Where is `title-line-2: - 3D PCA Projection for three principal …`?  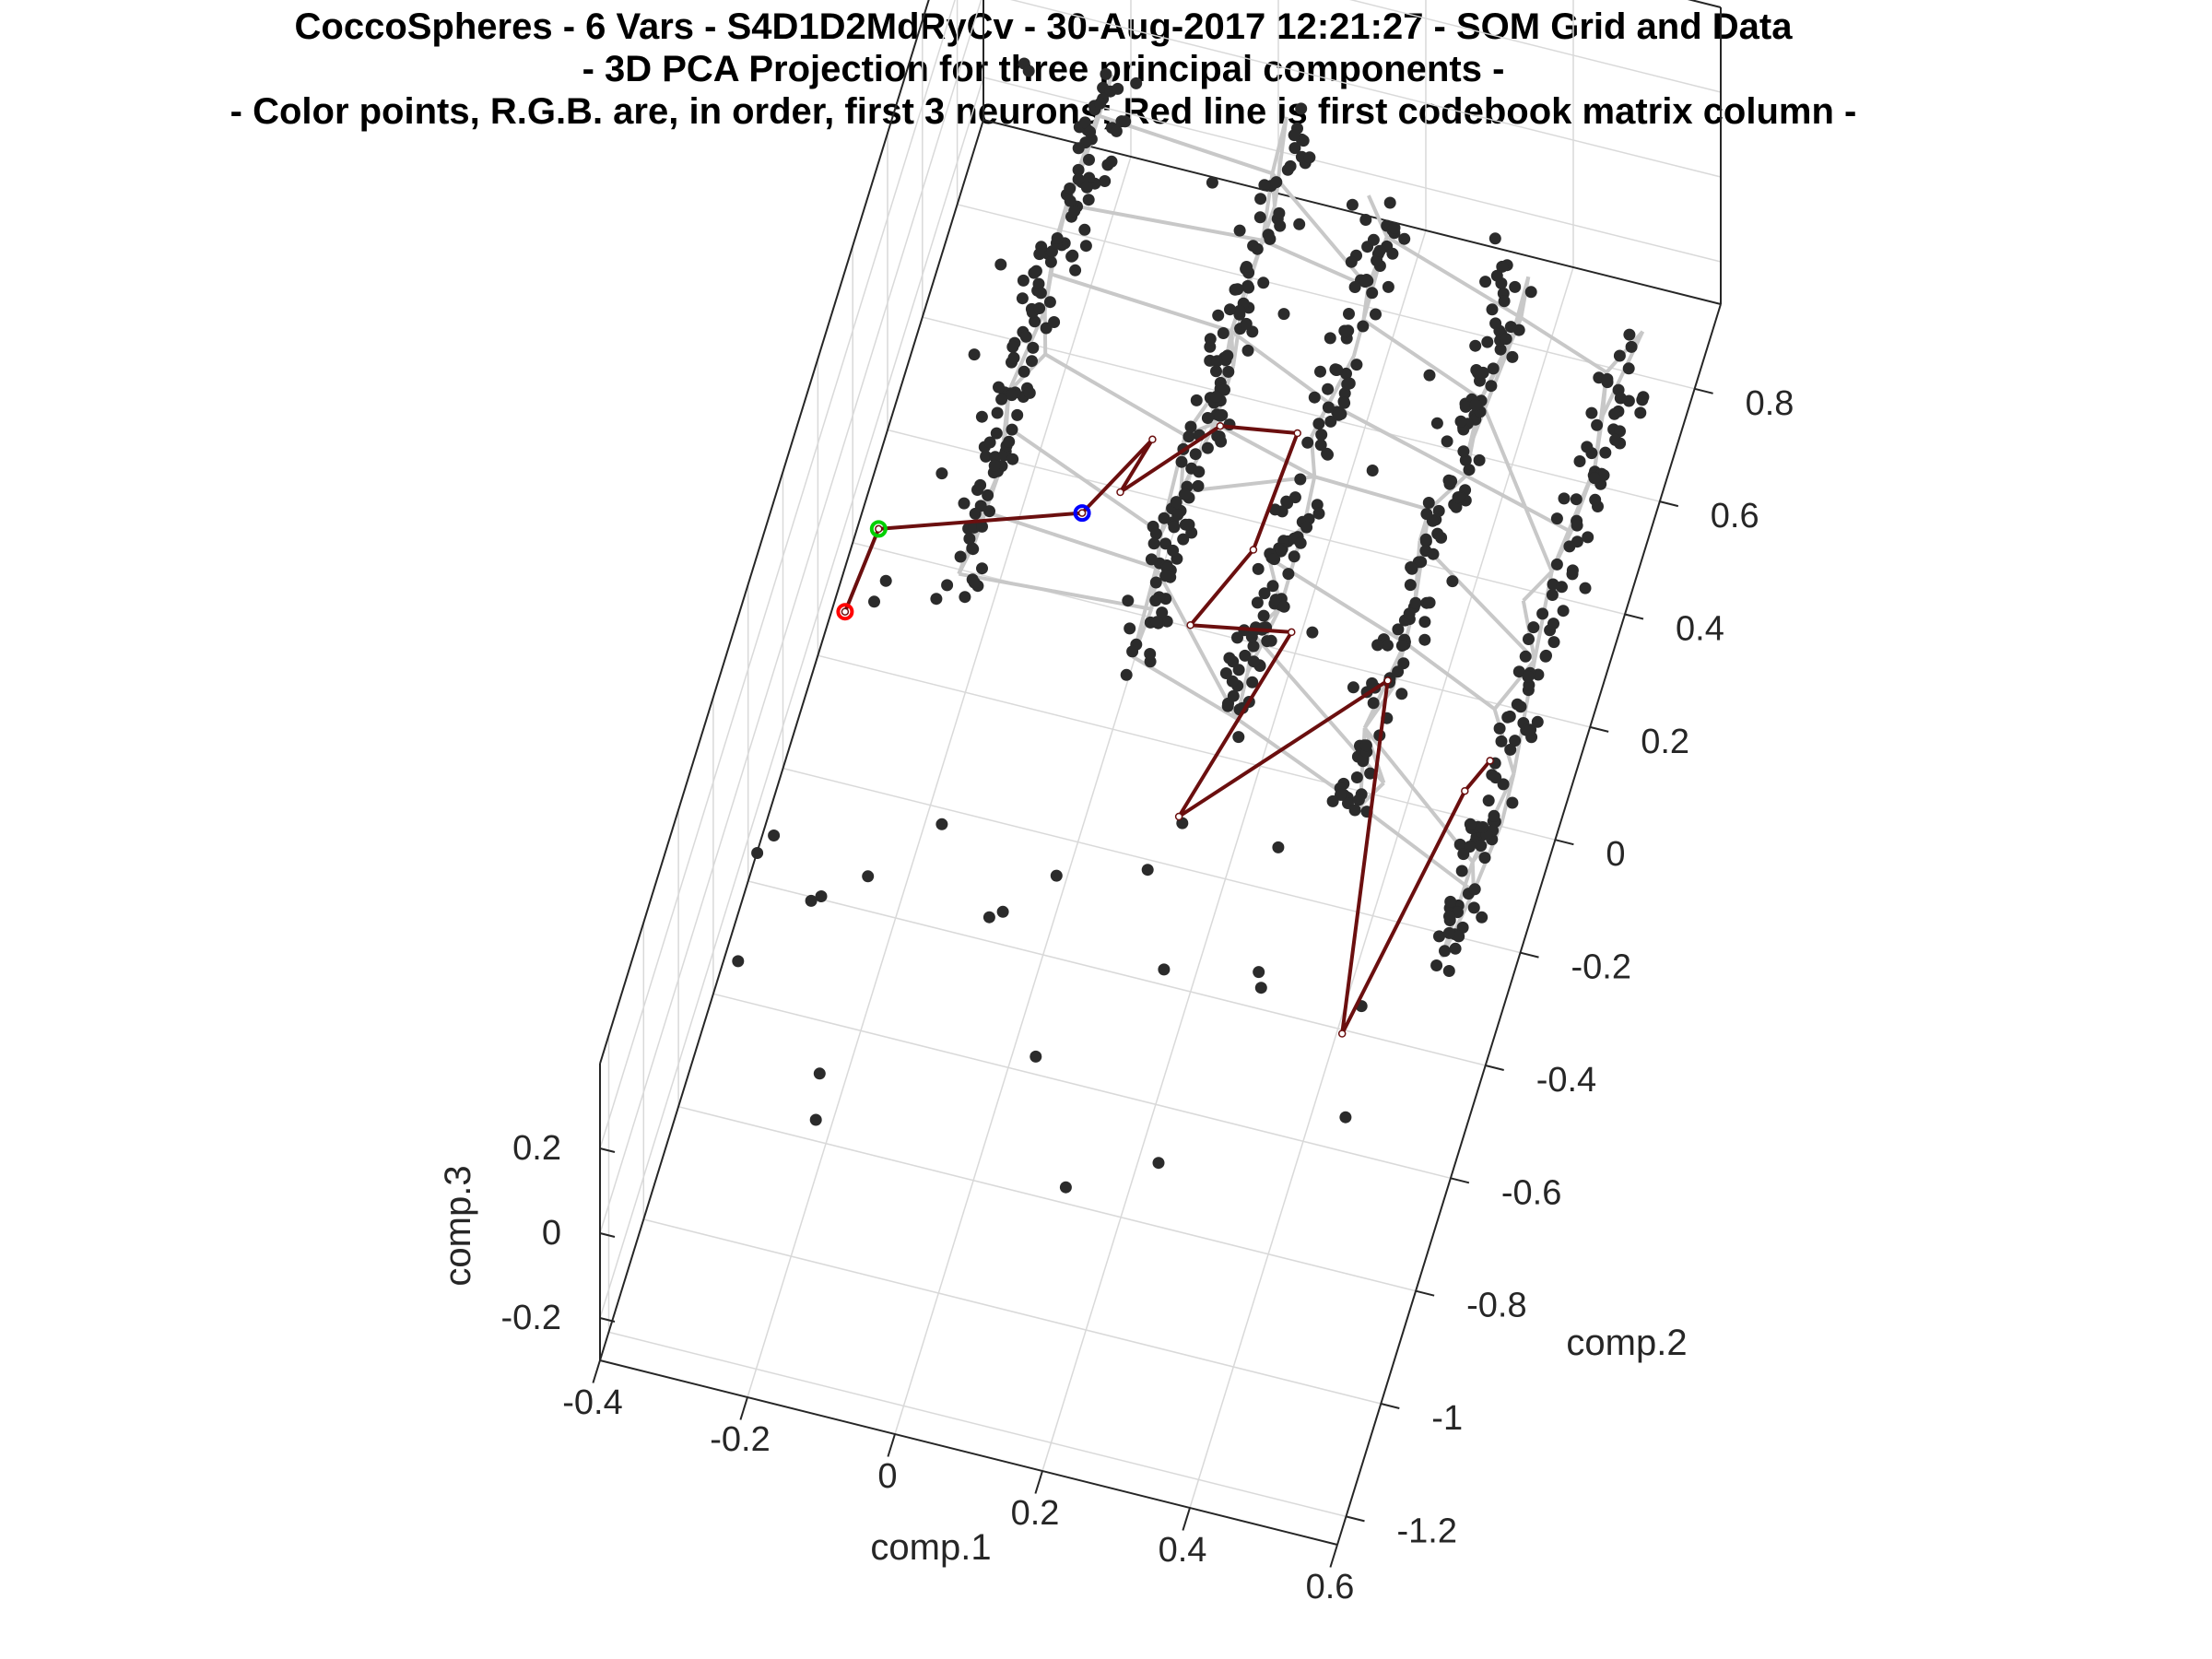
title-line-2: - 3D PCA Projection for three principal … is located at coordinates (1043, 69).